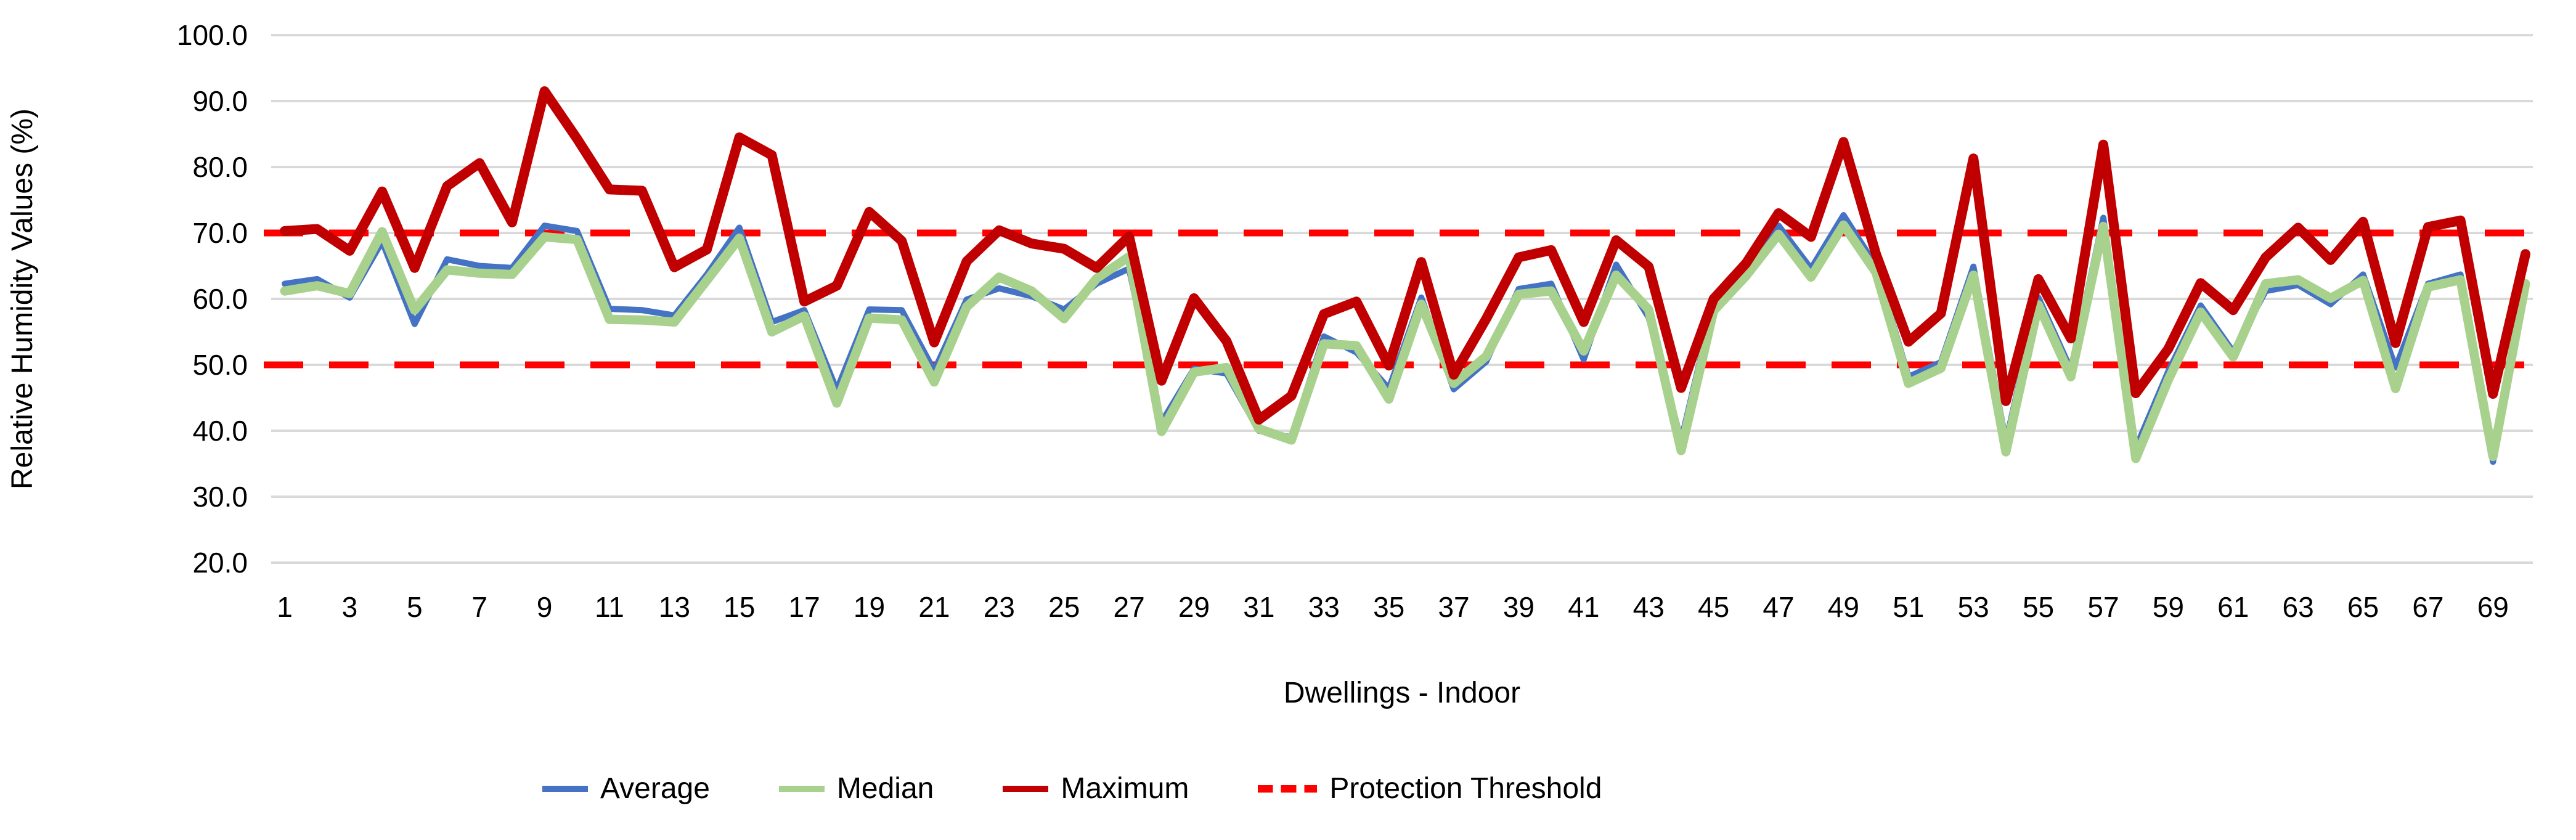 This screenshot has width=2576, height=840. What do you see at coordinates (1194, 607) in the screenshot?
I see `x-tick-label-29: 29` at bounding box center [1194, 607].